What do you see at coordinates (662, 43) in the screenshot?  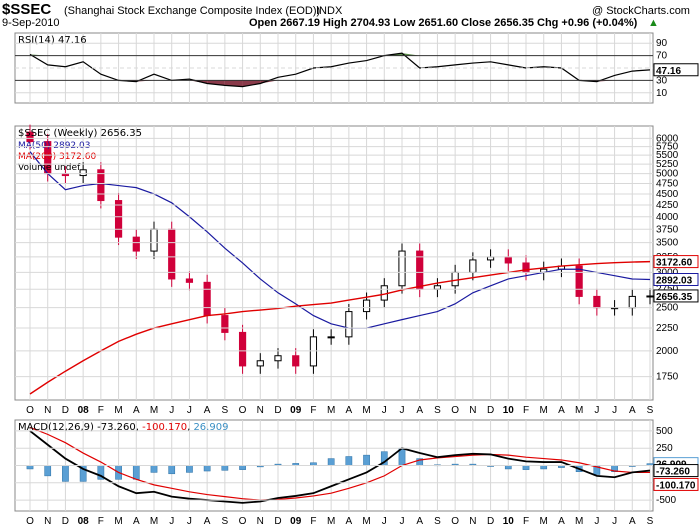 I see `rsi-tick-label: 90` at bounding box center [662, 43].